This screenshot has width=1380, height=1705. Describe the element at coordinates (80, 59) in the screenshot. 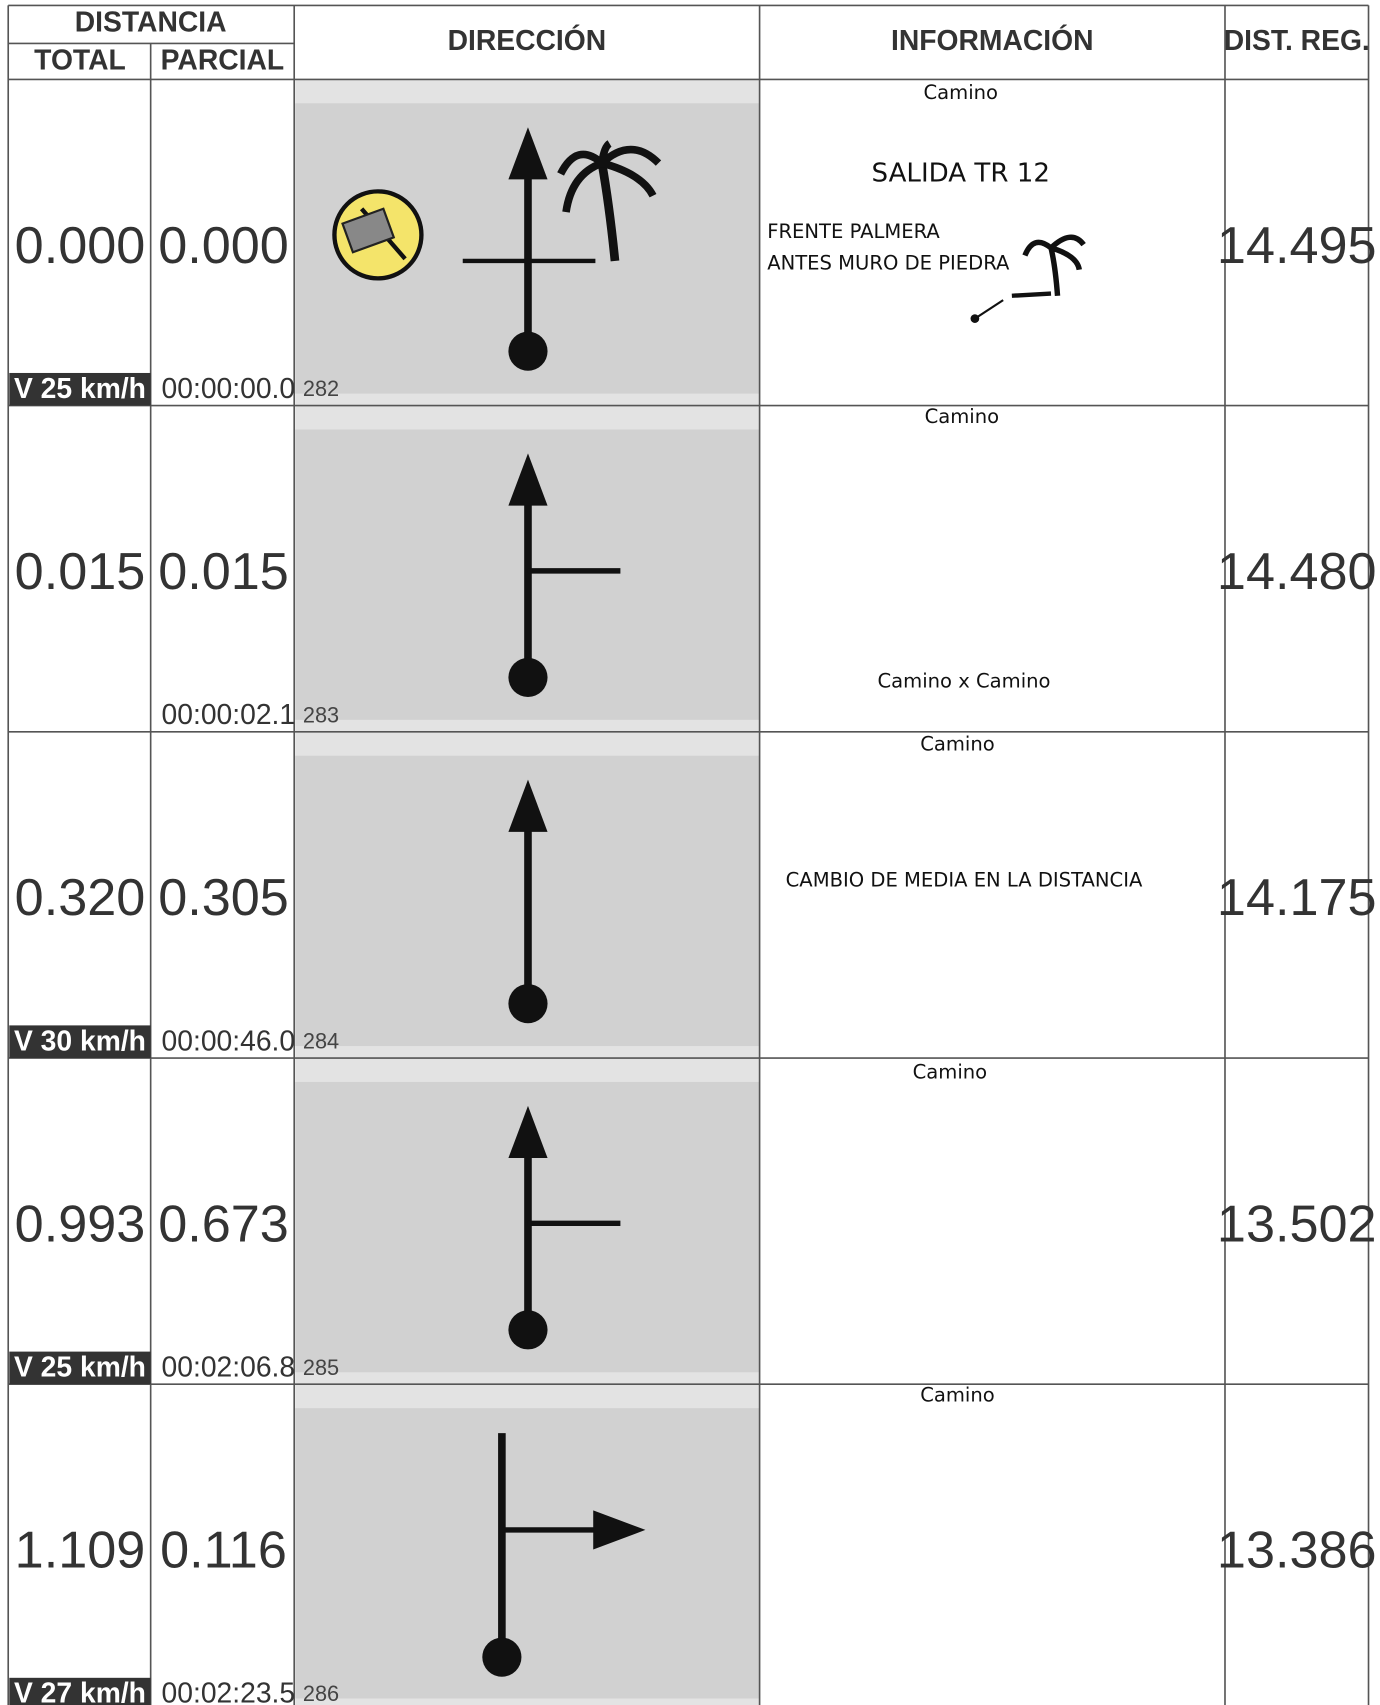

I see `header-total: TOTAL` at that location.